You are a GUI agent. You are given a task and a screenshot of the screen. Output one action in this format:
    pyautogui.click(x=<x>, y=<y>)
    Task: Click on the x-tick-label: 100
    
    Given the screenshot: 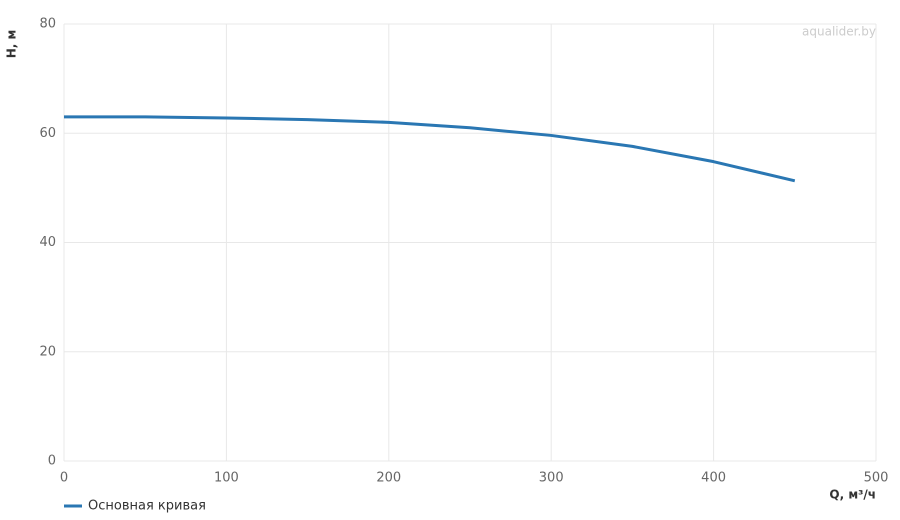 What is the action you would take?
    pyautogui.click(x=226, y=478)
    